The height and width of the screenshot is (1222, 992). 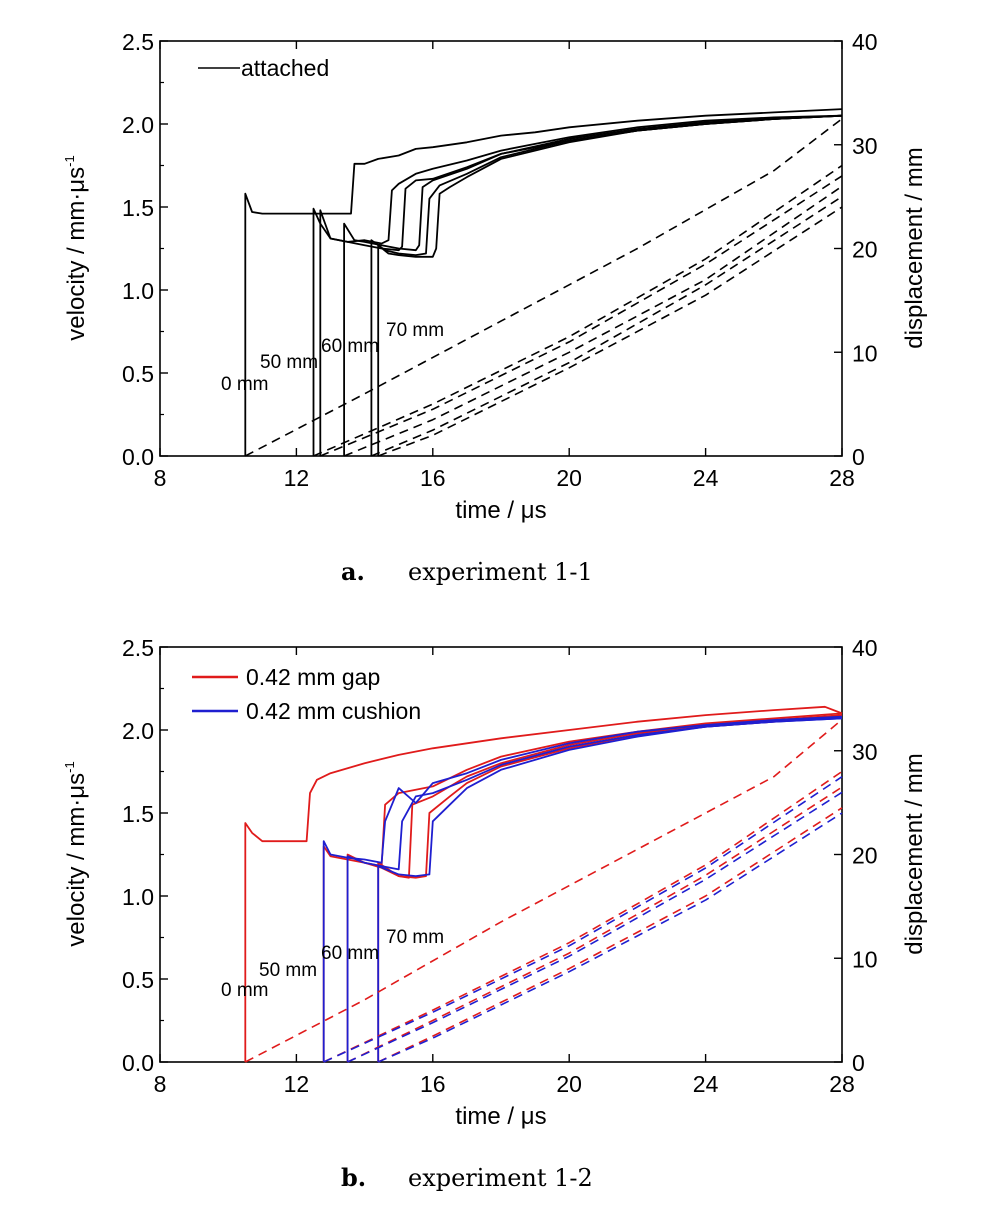 I want to click on caption-letter: a., so click(x=353, y=571).